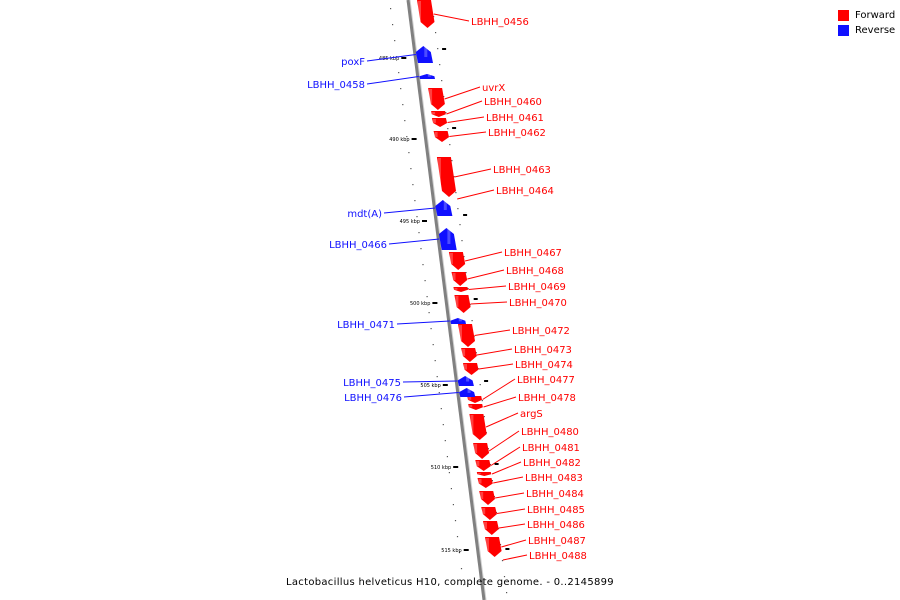  What do you see at coordinates (537, 287) in the screenshot?
I see `forward-gene-label: LBHH_0469` at bounding box center [537, 287].